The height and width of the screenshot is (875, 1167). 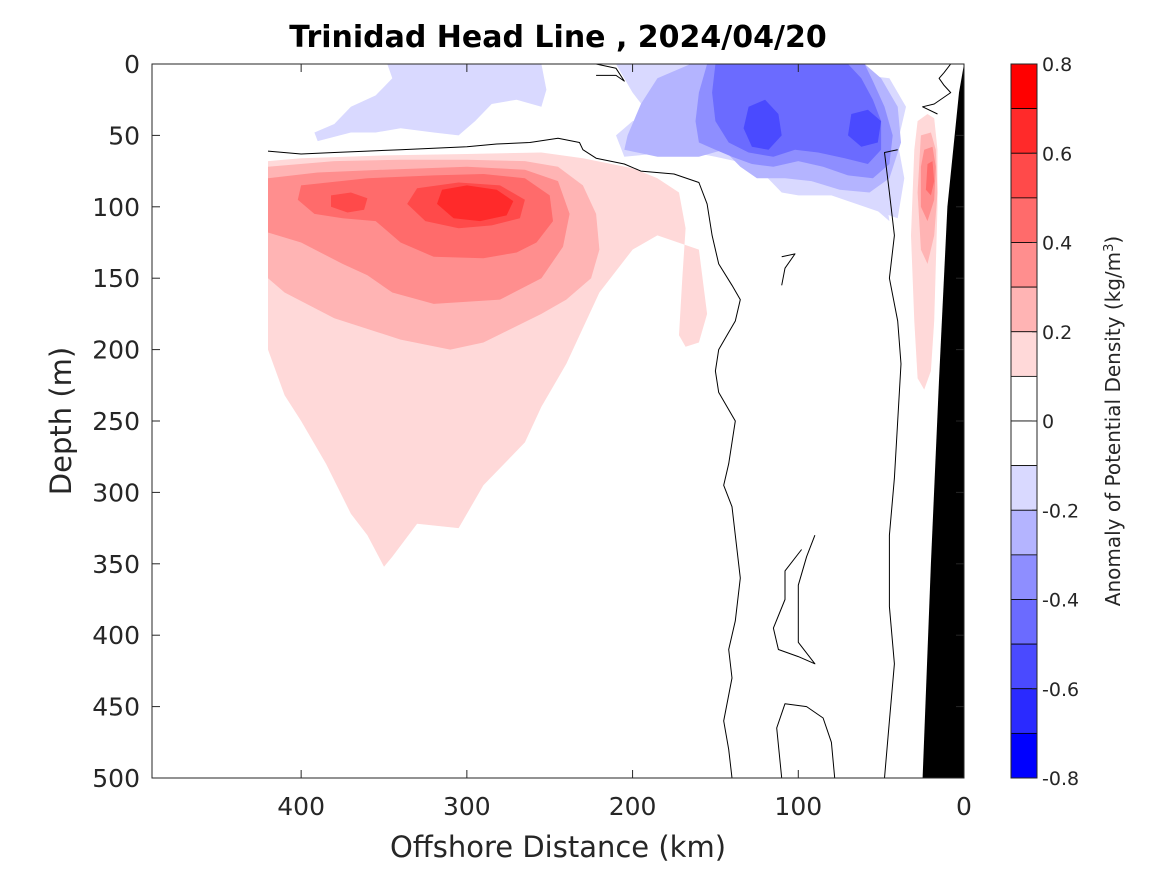 What do you see at coordinates (1113, 240) in the screenshot?
I see `colorbar-label-close: )` at bounding box center [1113, 240].